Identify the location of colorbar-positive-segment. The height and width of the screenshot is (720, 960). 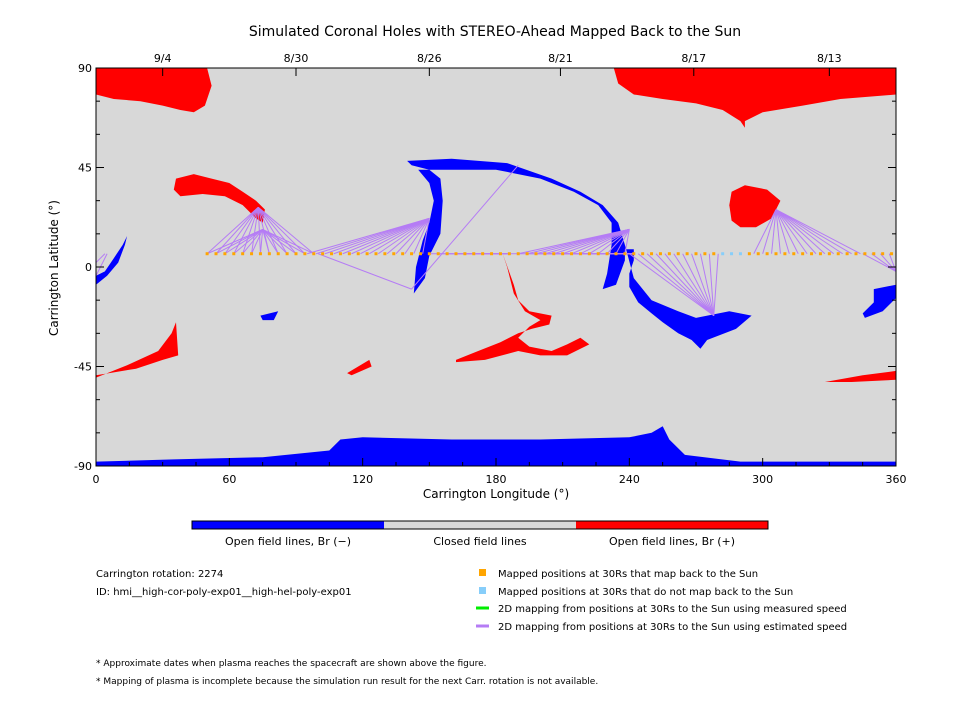
(672, 525).